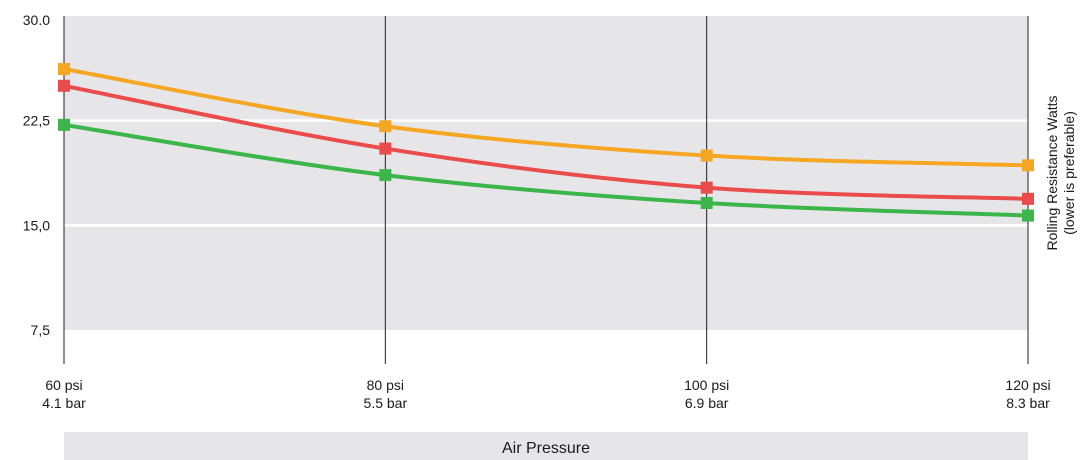  What do you see at coordinates (1069, 173) in the screenshot?
I see `y-axis-label-note: (lower is preferable)` at bounding box center [1069, 173].